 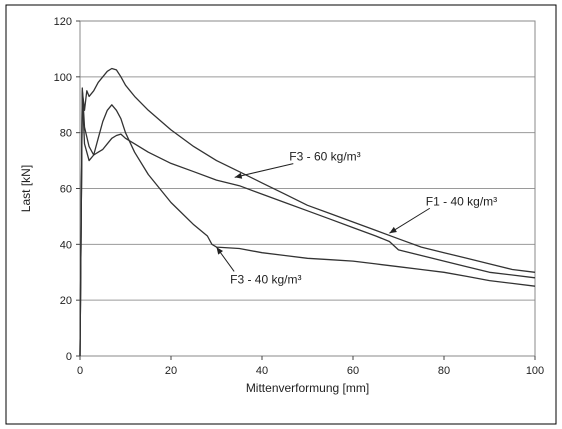 I want to click on annotation-label-3: F3 - 40 kg/m³, so click(x=265, y=279).